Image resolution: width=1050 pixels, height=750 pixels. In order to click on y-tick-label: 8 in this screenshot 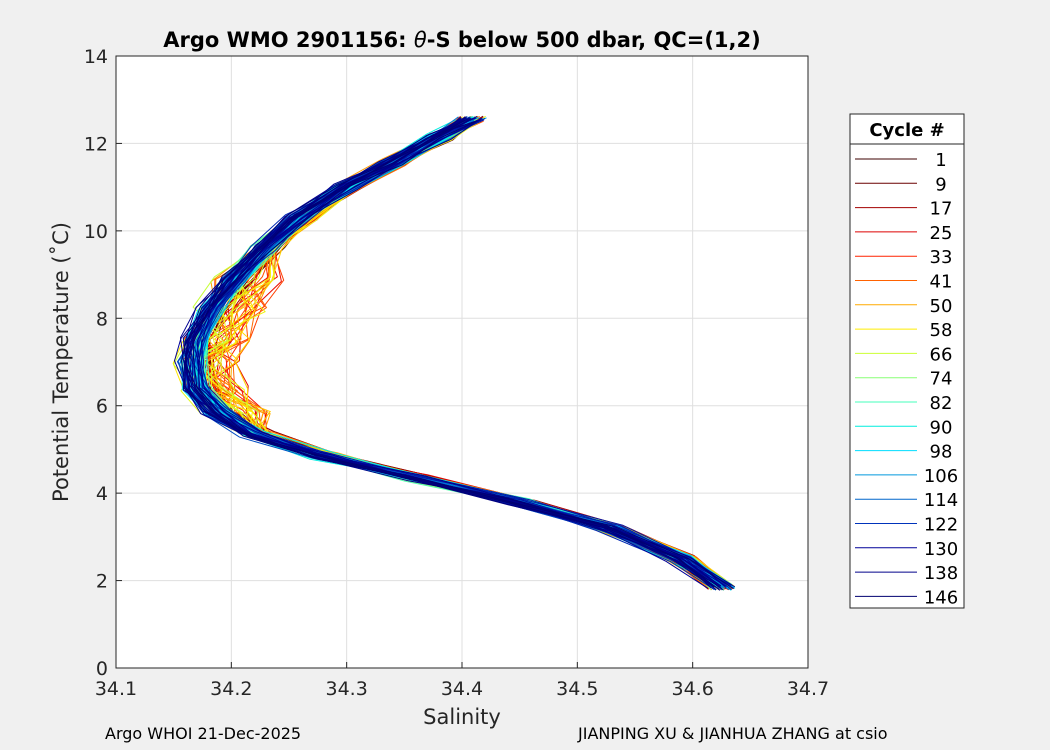, I will do `click(102, 319)`.